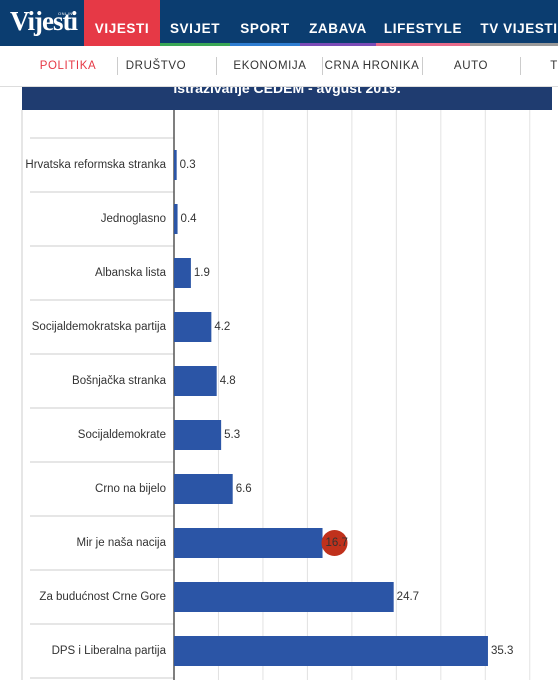  What do you see at coordinates (423, 23) in the screenshot?
I see `nav-item: LIFESTYLE` at bounding box center [423, 23].